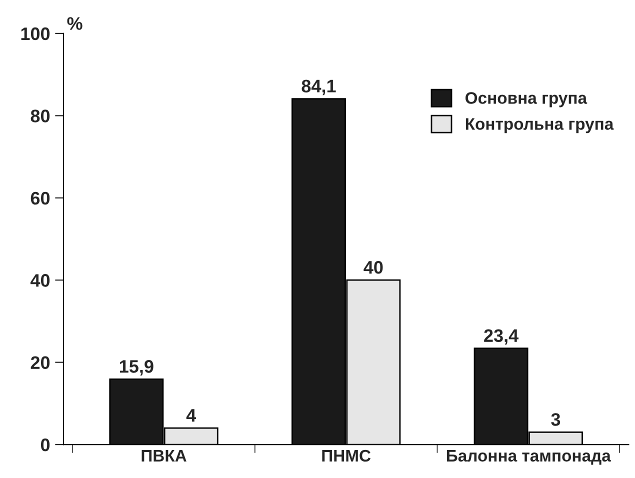 Image resolution: width=635 pixels, height=478 pixels. Describe the element at coordinates (137, 368) in the screenshot. I see `data-label: 15,9` at that location.